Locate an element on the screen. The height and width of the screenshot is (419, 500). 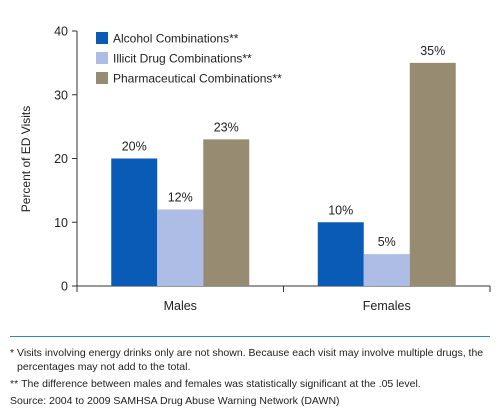
data-label: 10% is located at coordinates (340, 210).